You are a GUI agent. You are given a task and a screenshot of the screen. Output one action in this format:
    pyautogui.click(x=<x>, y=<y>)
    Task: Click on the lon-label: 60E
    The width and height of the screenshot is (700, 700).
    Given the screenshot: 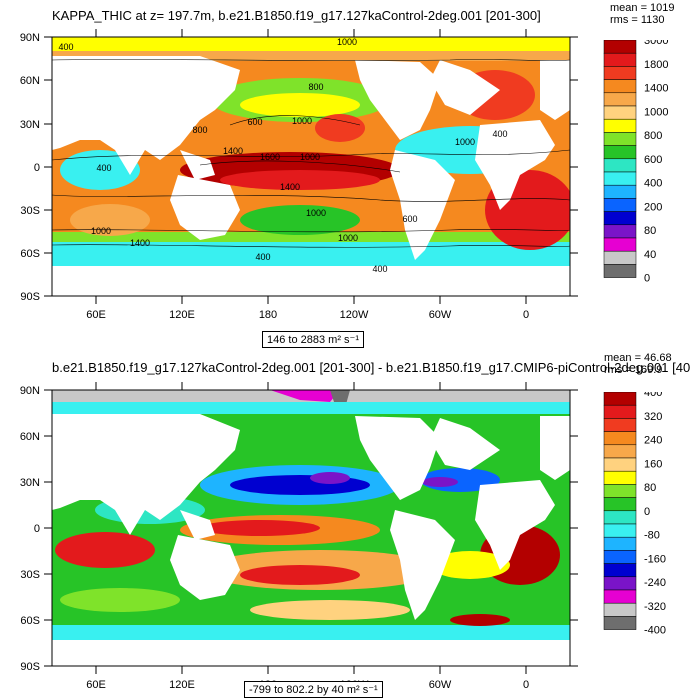 What is the action you would take?
    pyautogui.click(x=96, y=315)
    